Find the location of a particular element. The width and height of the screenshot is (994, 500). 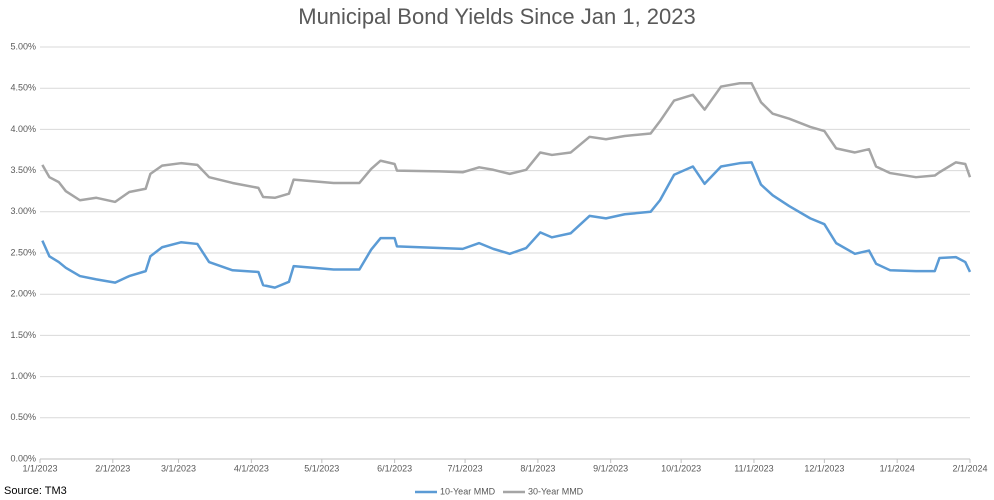

y-tick-label: 2.50% is located at coordinates (23, 252).